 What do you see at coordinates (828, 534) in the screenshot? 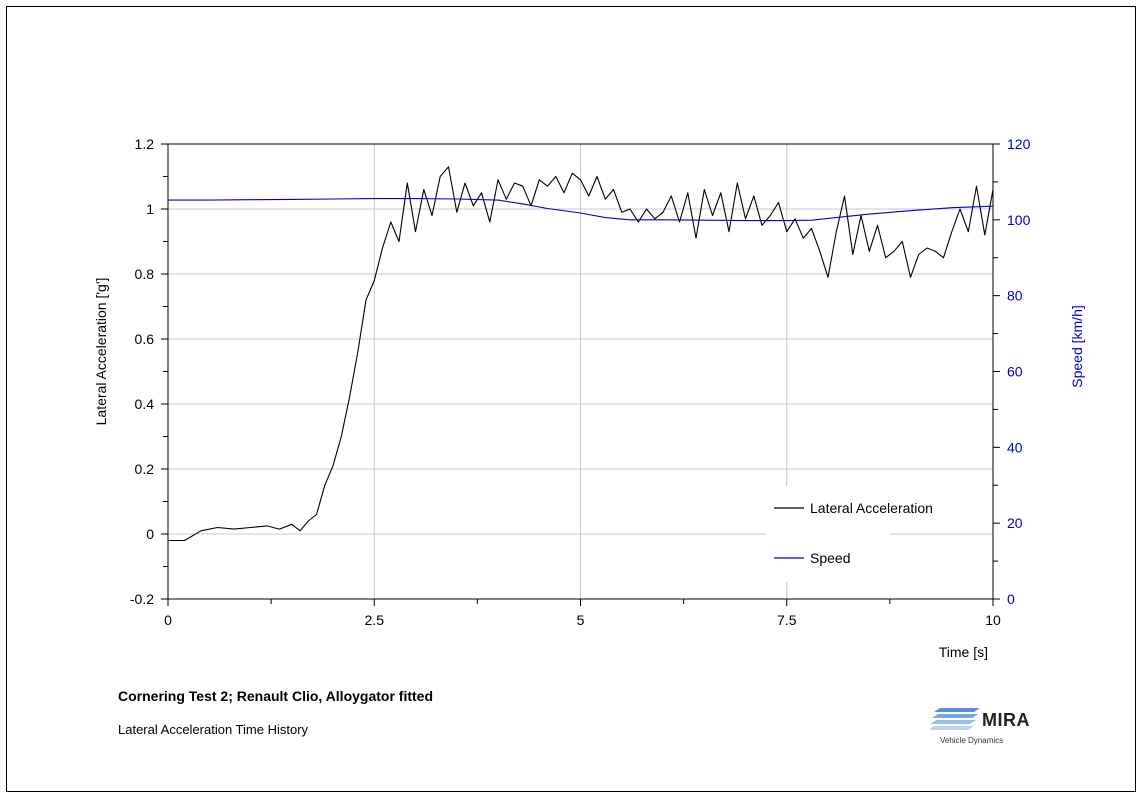
I see `legend-background` at bounding box center [828, 534].